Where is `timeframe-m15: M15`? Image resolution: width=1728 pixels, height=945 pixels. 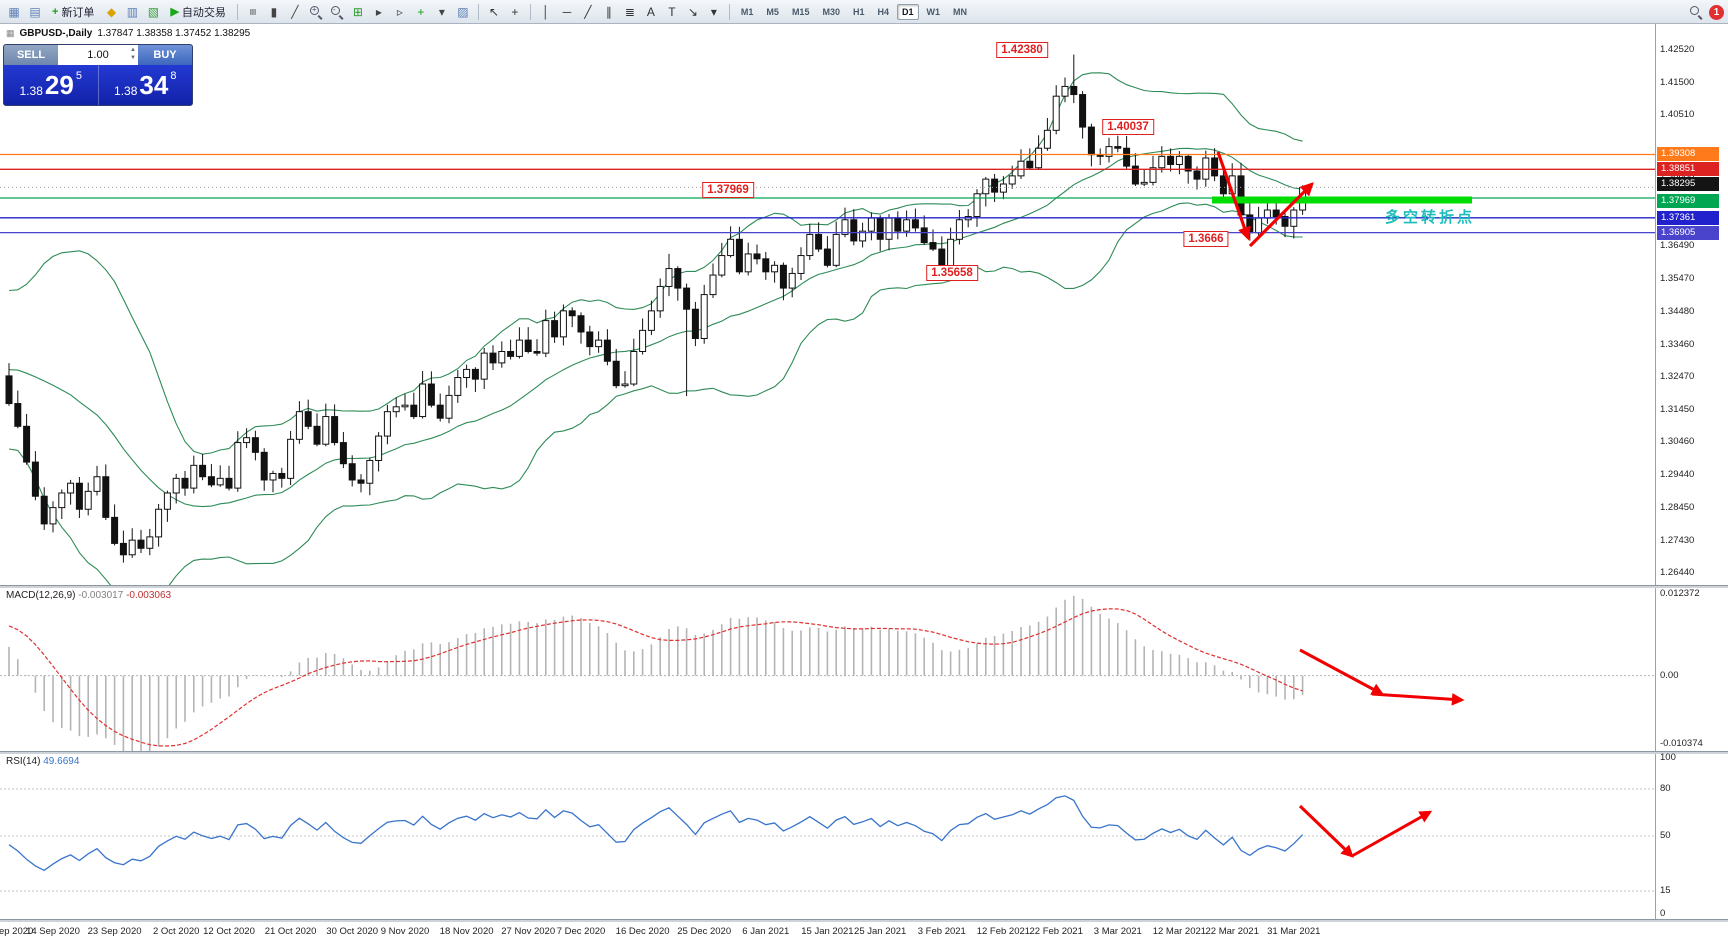 timeframe-m15: M15 is located at coordinates (800, 11).